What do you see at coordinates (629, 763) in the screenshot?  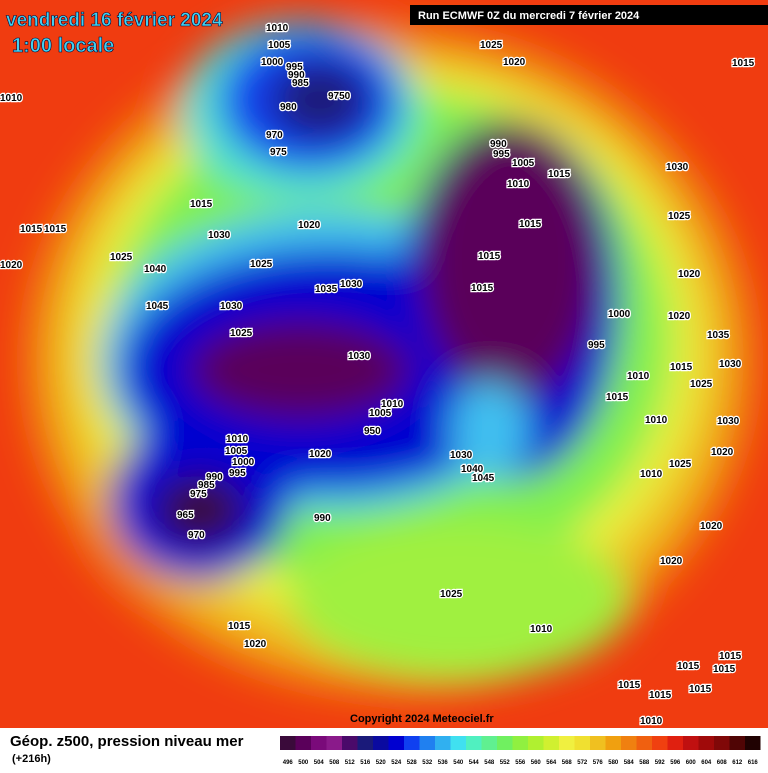 I see `legend-label: 584` at bounding box center [629, 763].